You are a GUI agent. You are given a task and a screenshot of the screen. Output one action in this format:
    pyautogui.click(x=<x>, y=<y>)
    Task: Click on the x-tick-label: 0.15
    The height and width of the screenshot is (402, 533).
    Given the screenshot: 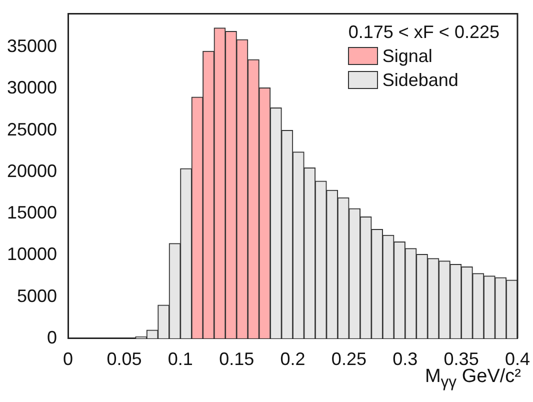 What is the action you would take?
    pyautogui.click(x=236, y=359)
    